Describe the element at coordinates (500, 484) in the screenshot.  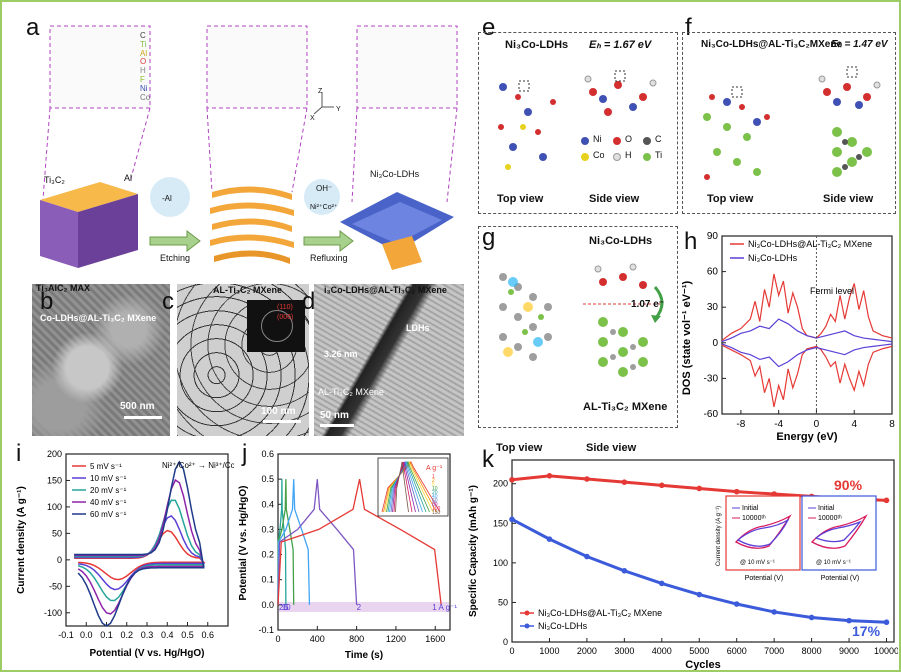
I see `k-ytick-label: 200` at that location.